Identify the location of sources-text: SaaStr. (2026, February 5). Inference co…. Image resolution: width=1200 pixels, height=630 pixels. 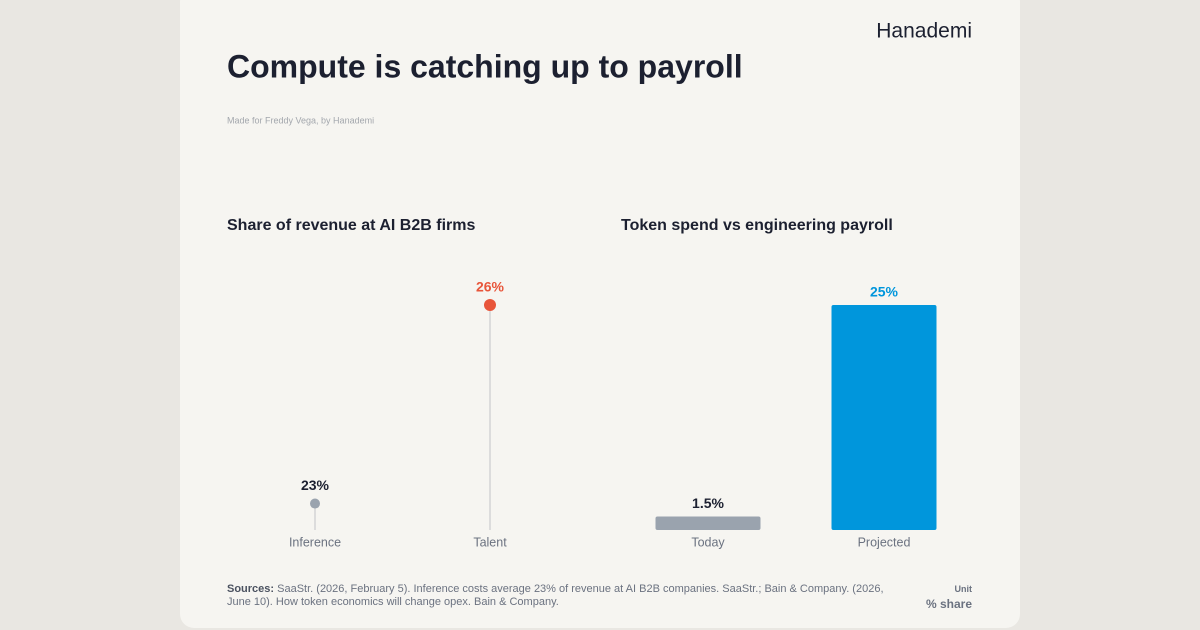
(555, 595).